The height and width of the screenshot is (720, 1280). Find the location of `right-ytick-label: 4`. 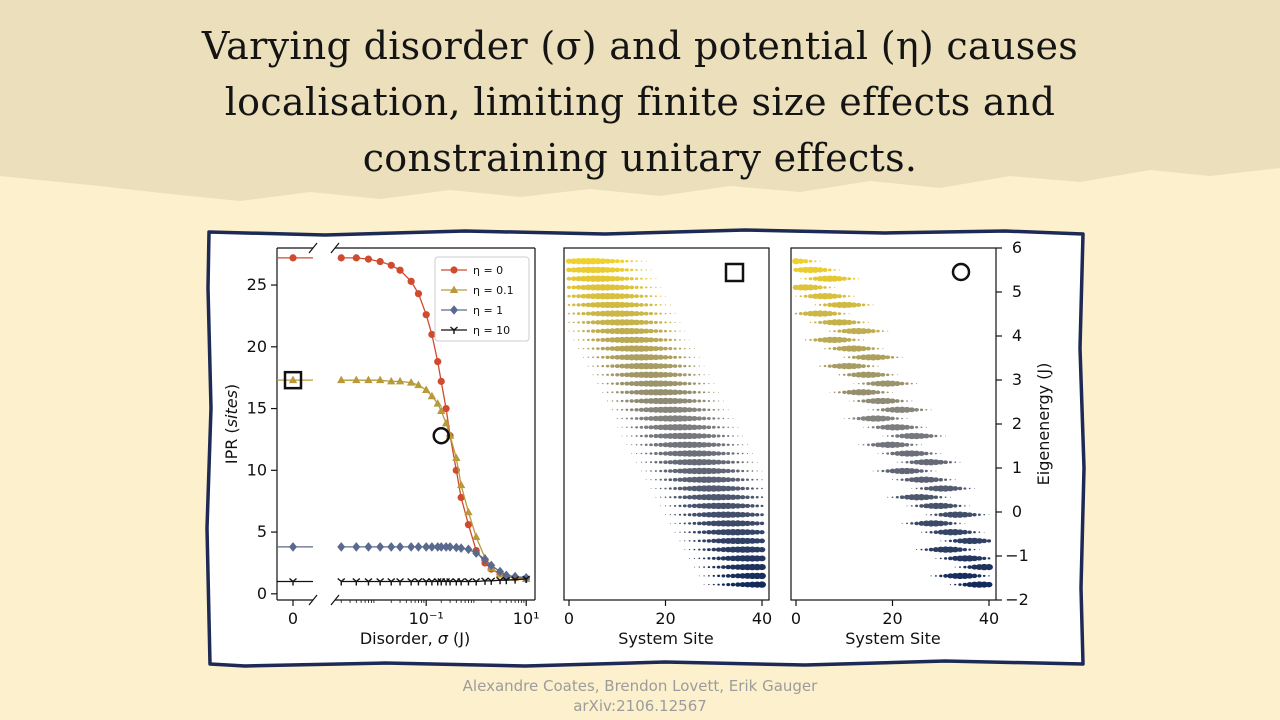

right-ytick-label: 4 is located at coordinates (1017, 335).